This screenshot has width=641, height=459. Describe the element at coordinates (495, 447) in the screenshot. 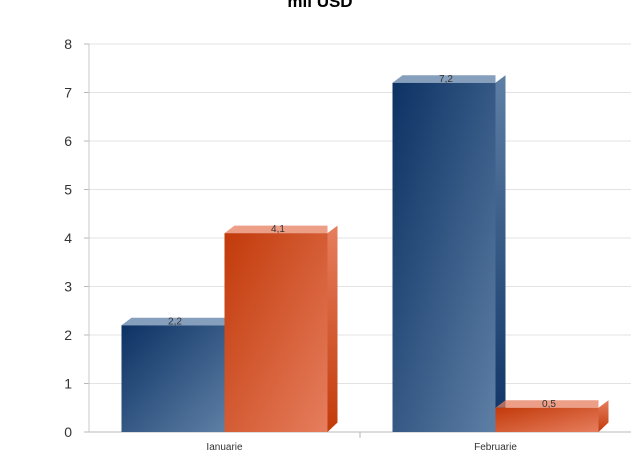

I see `x-tick-label: Februarie` at that location.